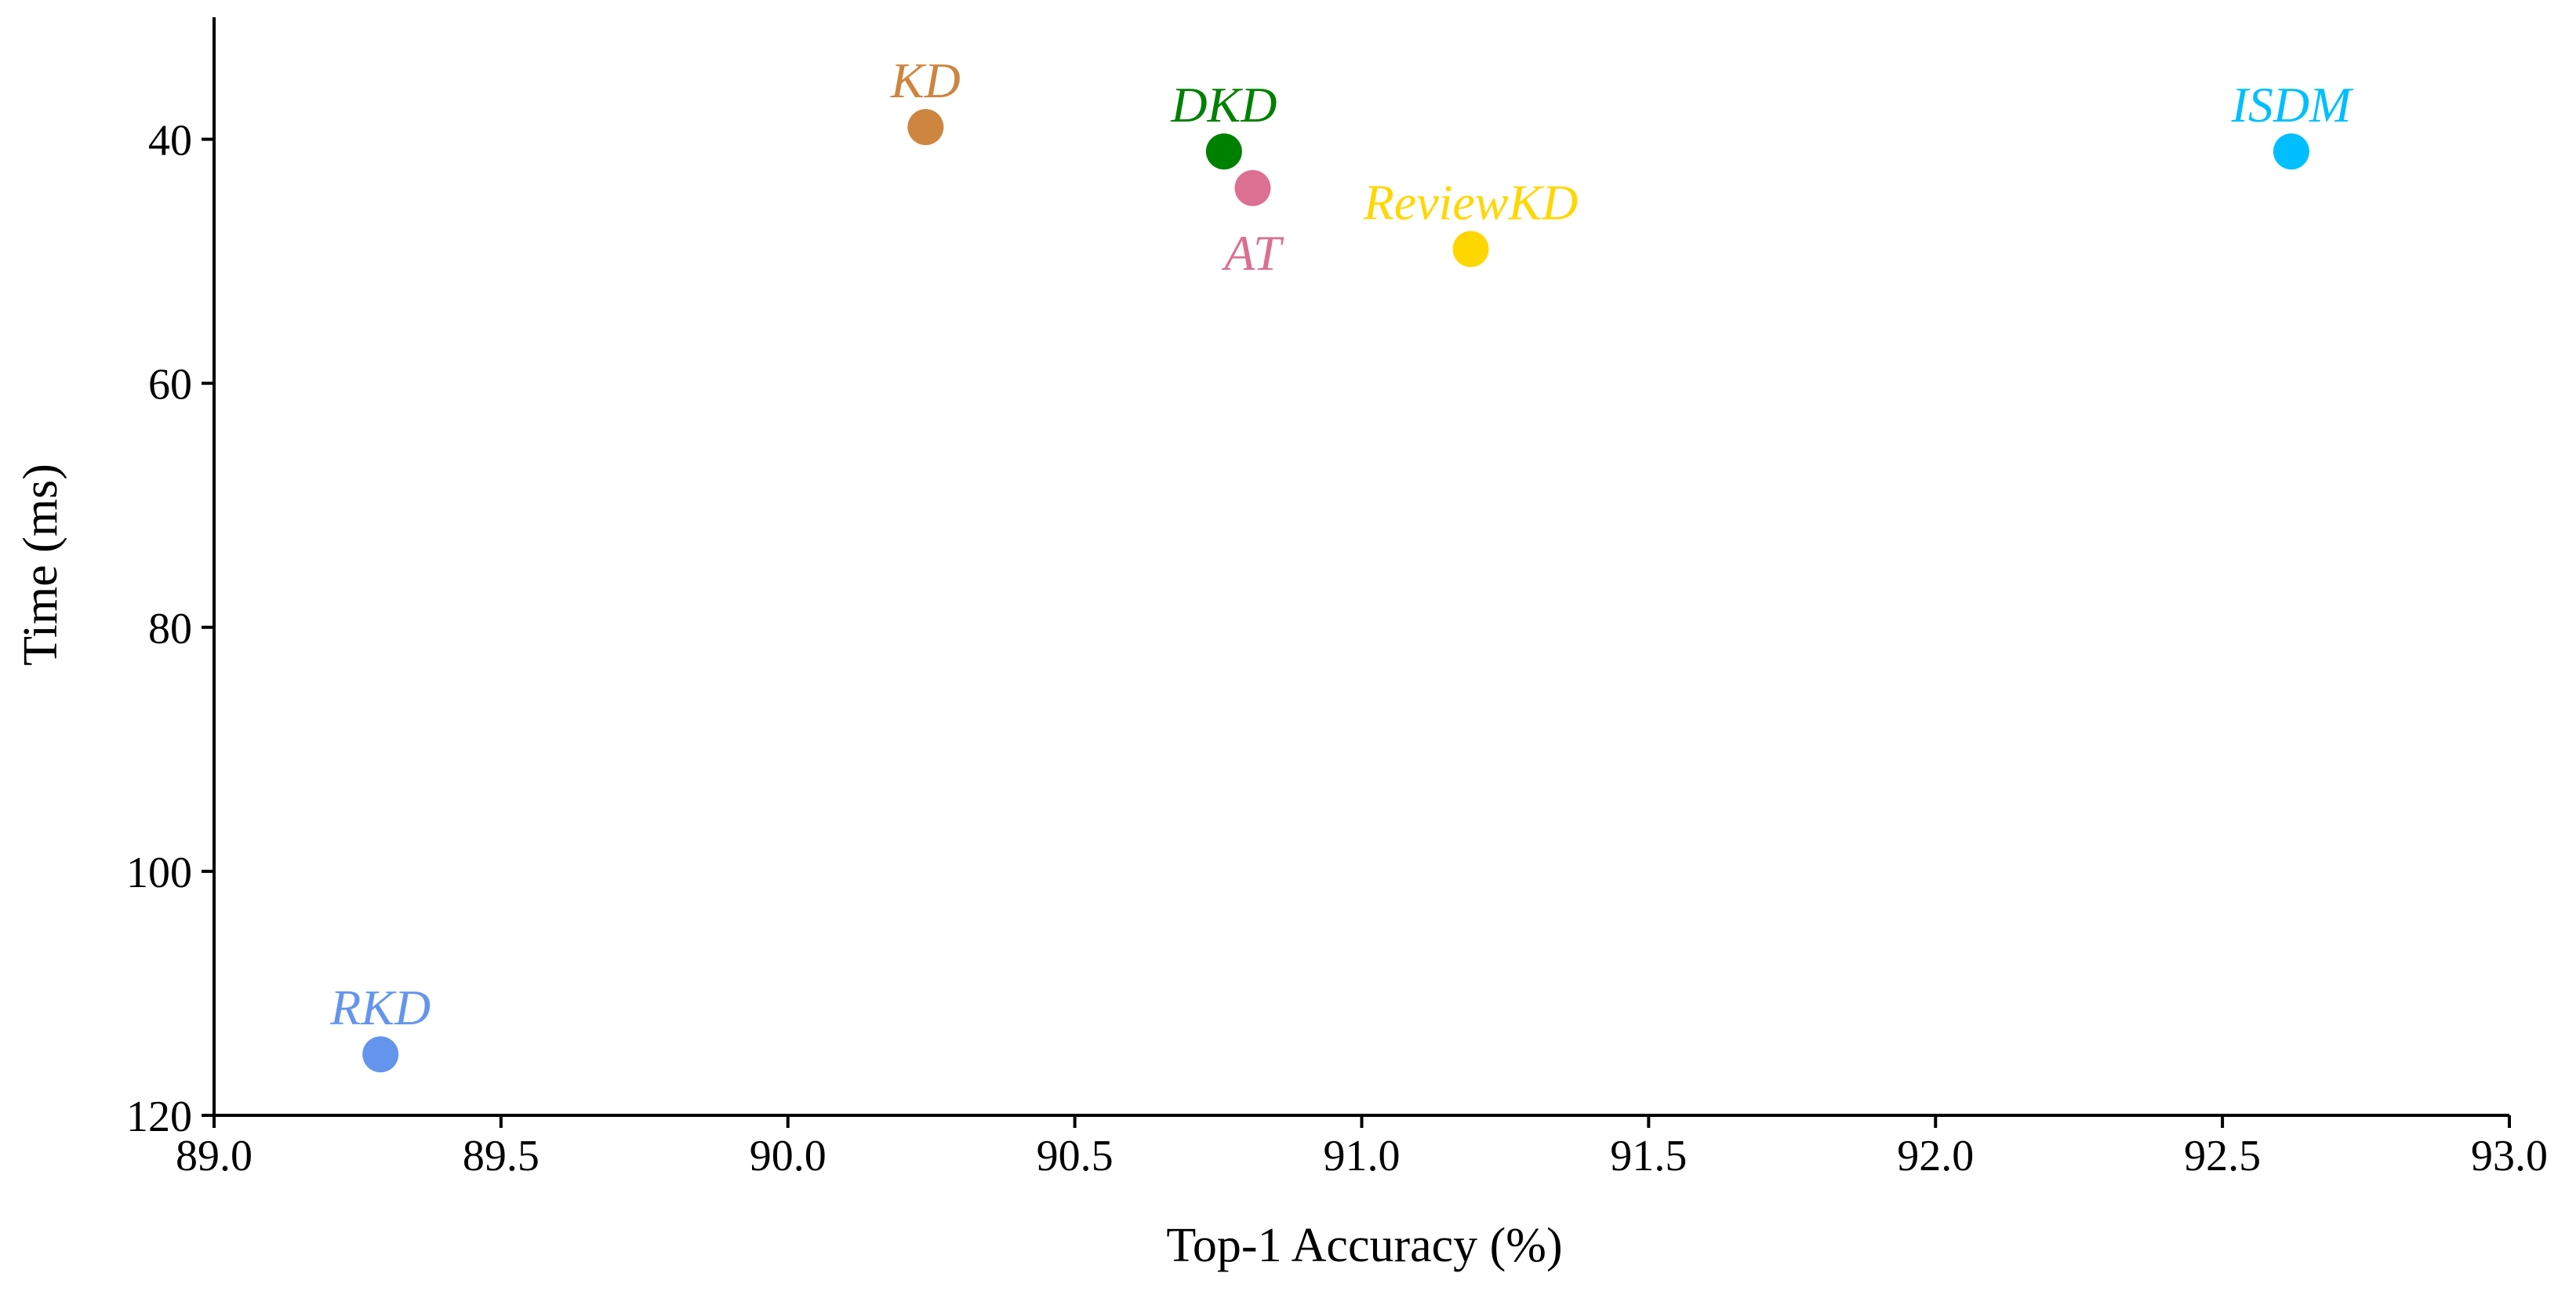 The image size is (2576, 1302). Describe the element at coordinates (2222, 1156) in the screenshot. I see `x-tick-label: 92.5` at that location.